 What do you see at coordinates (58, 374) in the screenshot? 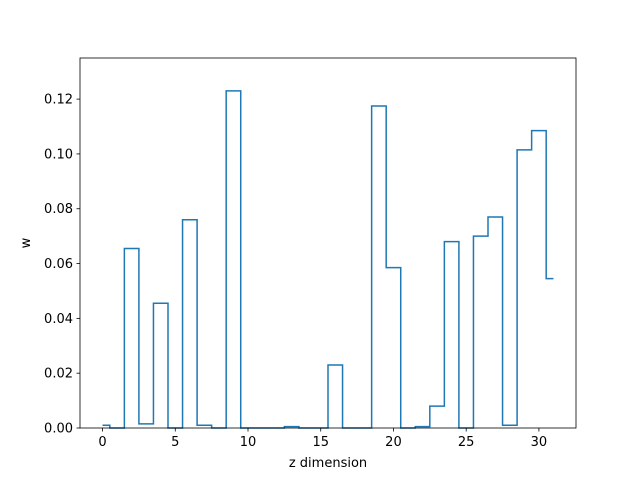
I see `y-tick-label: 0.02` at bounding box center [58, 374].